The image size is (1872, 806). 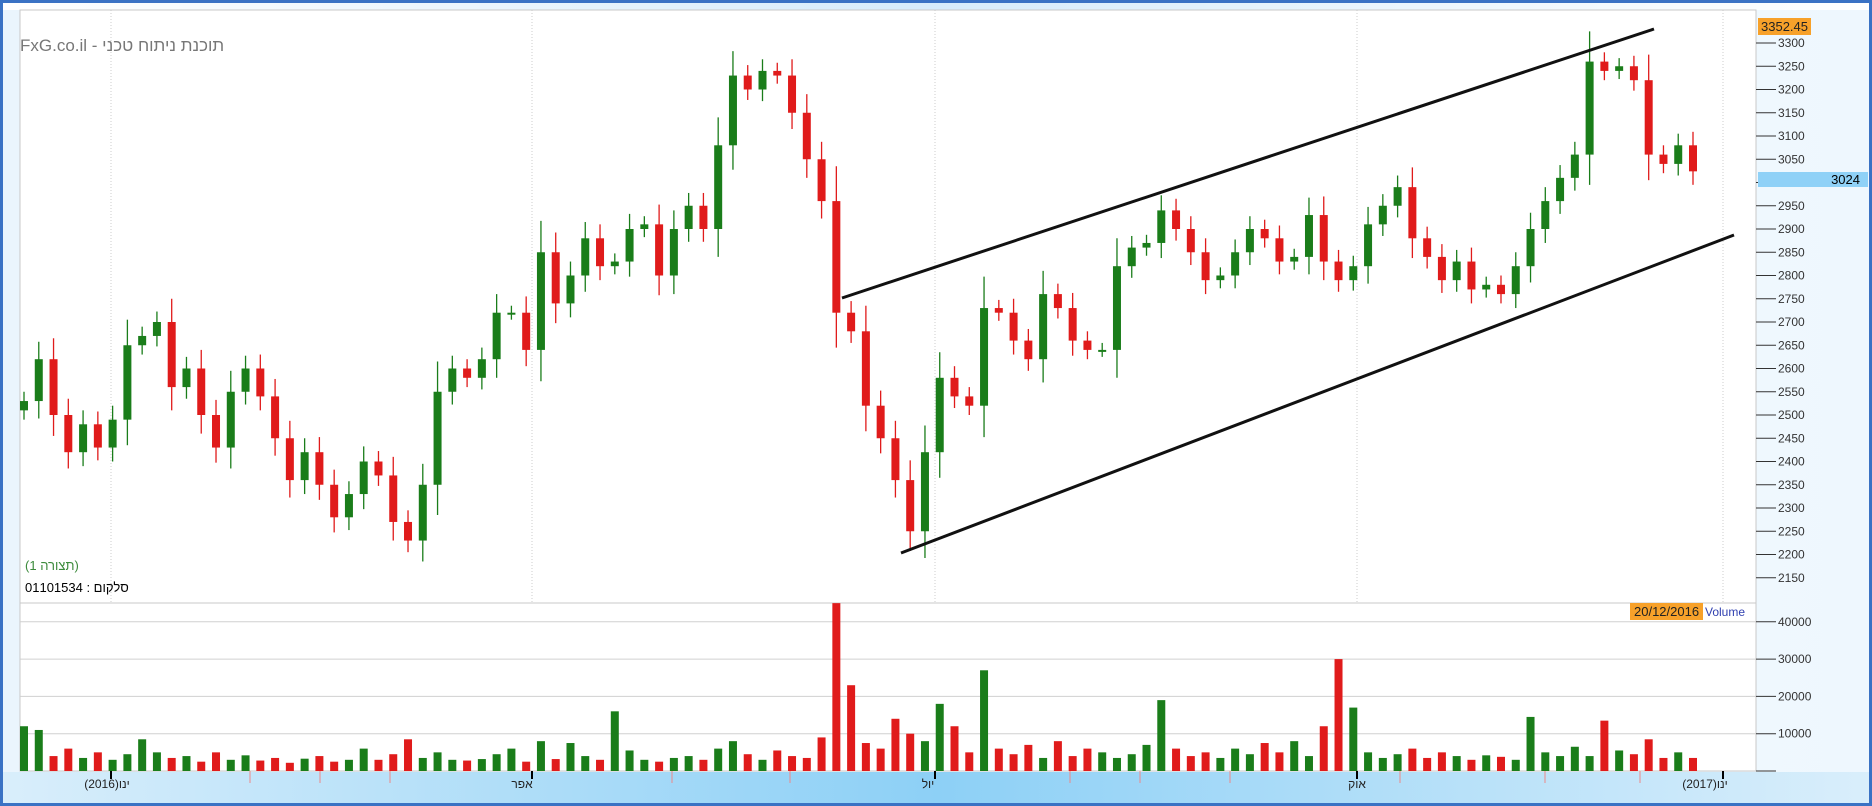 What do you see at coordinates (1791, 415) in the screenshot?
I see `price-tick-label: 2500` at bounding box center [1791, 415].